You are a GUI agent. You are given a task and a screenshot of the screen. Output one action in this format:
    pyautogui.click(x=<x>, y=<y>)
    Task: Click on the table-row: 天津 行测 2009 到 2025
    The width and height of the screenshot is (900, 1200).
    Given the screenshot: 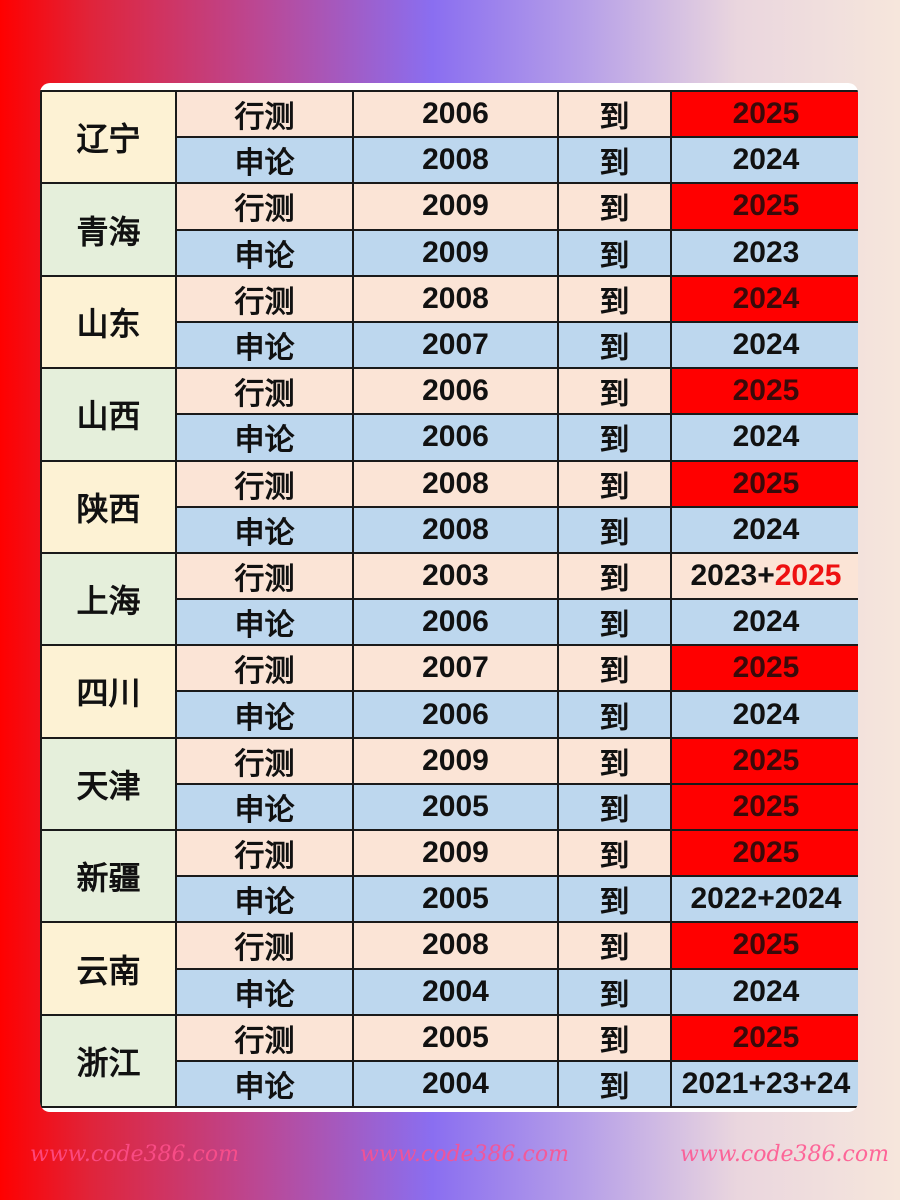 What is the action you would take?
    pyautogui.click(x=449, y=784)
    